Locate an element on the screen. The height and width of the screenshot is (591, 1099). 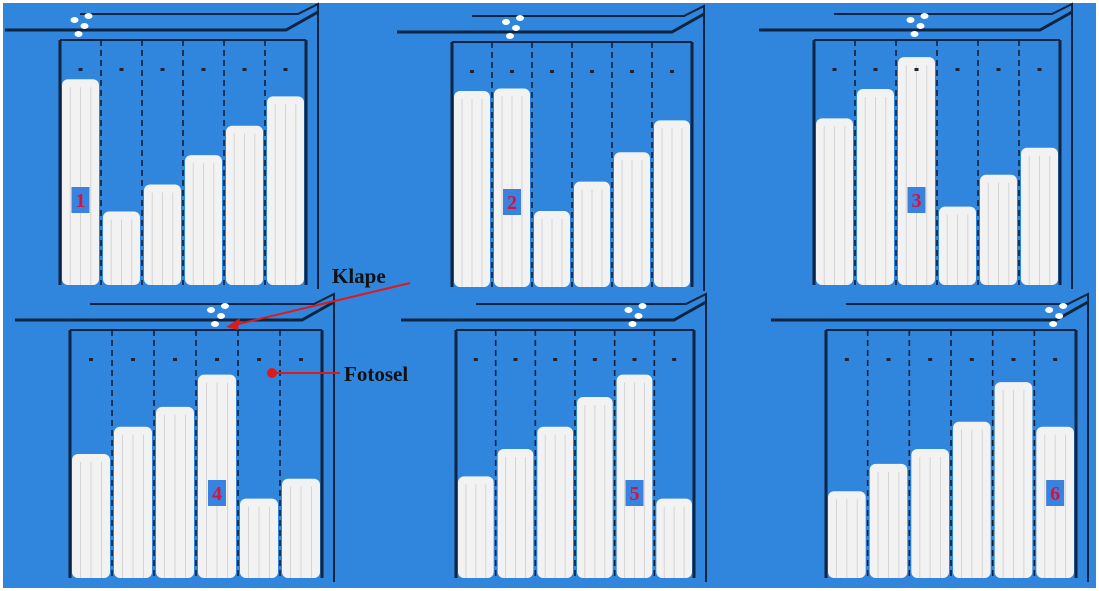
klape-arrow-head is located at coordinates (233, 324).